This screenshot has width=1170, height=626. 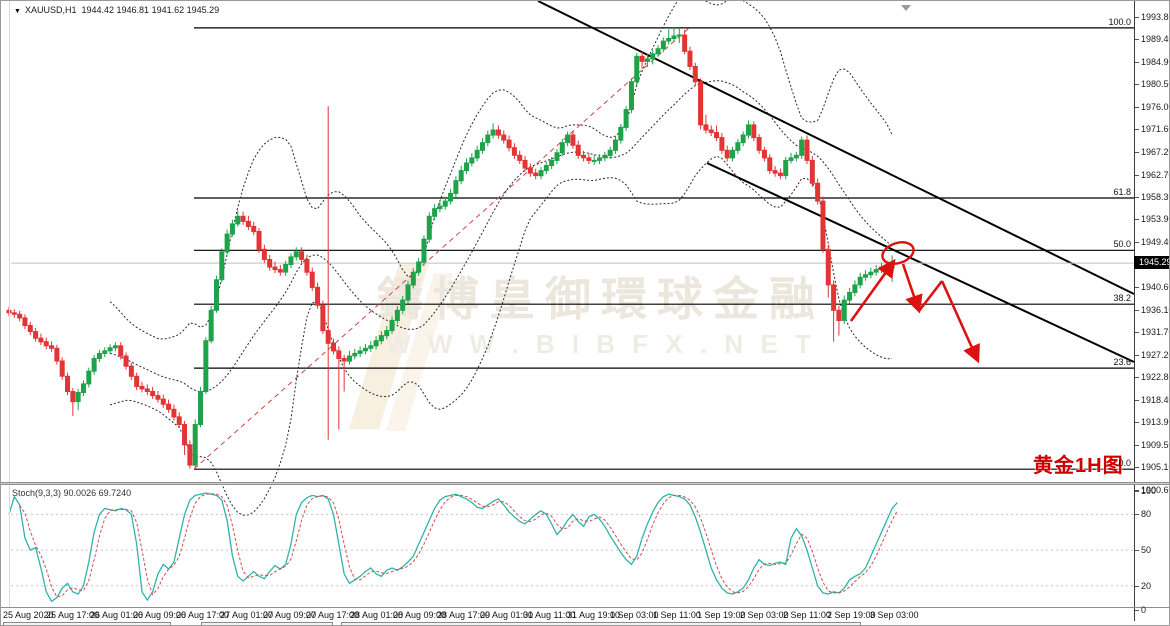 I want to click on fib-level-label: 38.2, so click(x=1122, y=298).